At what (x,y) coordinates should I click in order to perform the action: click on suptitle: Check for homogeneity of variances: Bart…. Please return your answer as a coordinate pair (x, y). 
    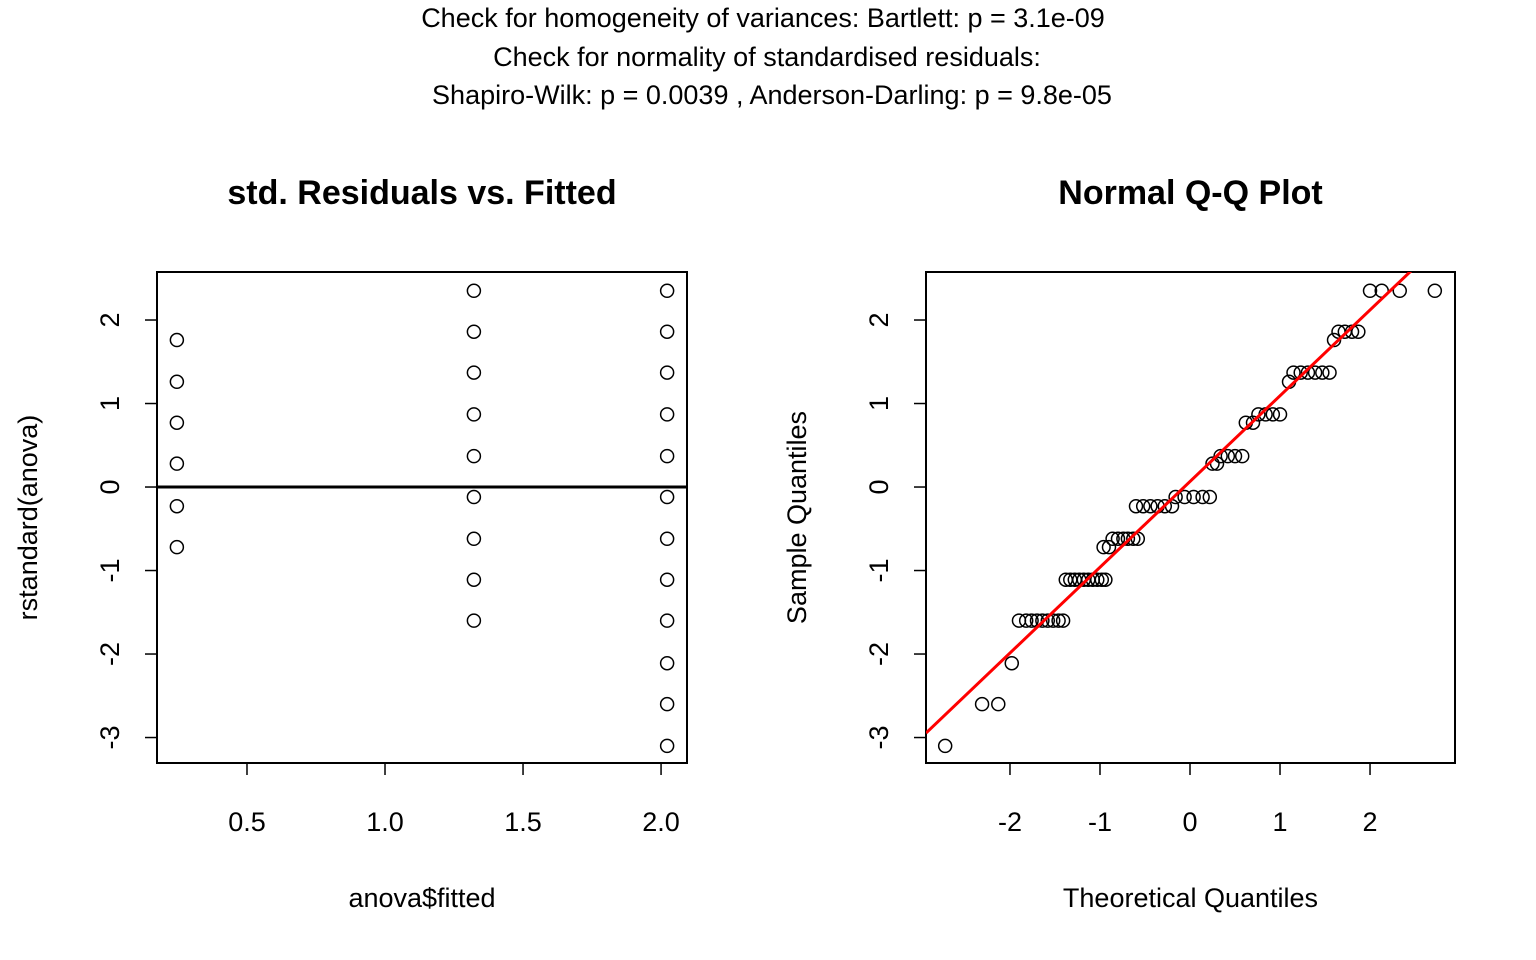
    Looking at the image, I should click on (763, 18).